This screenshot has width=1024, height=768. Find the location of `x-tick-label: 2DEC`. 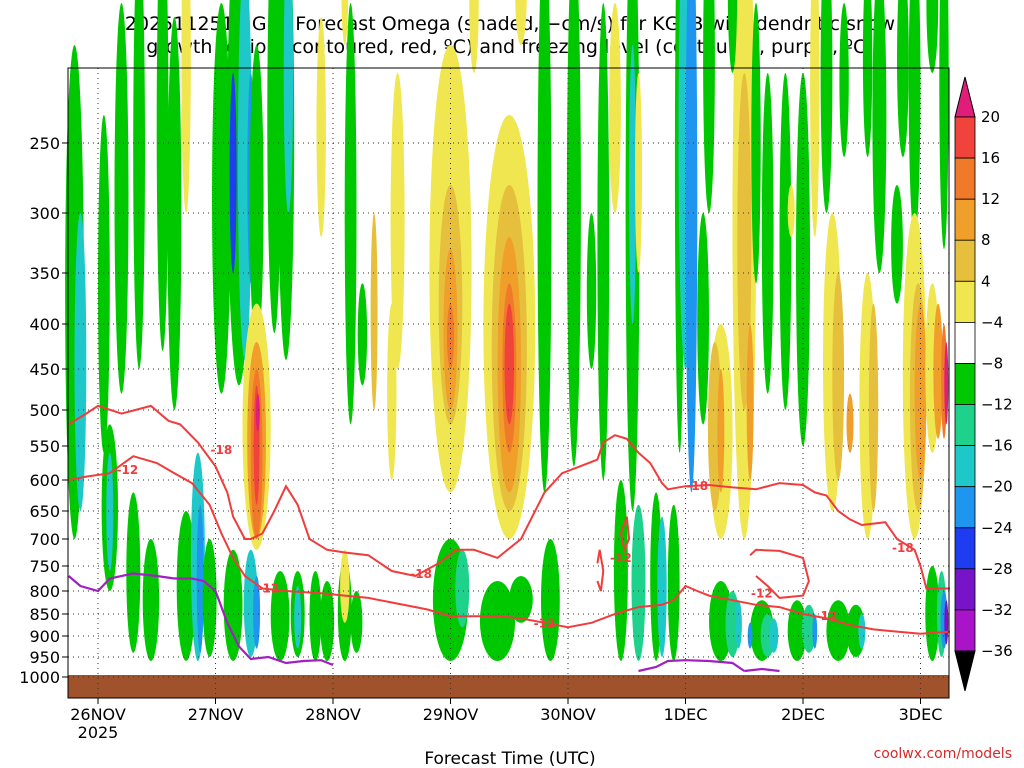

x-tick-label: 2DEC is located at coordinates (803, 714).